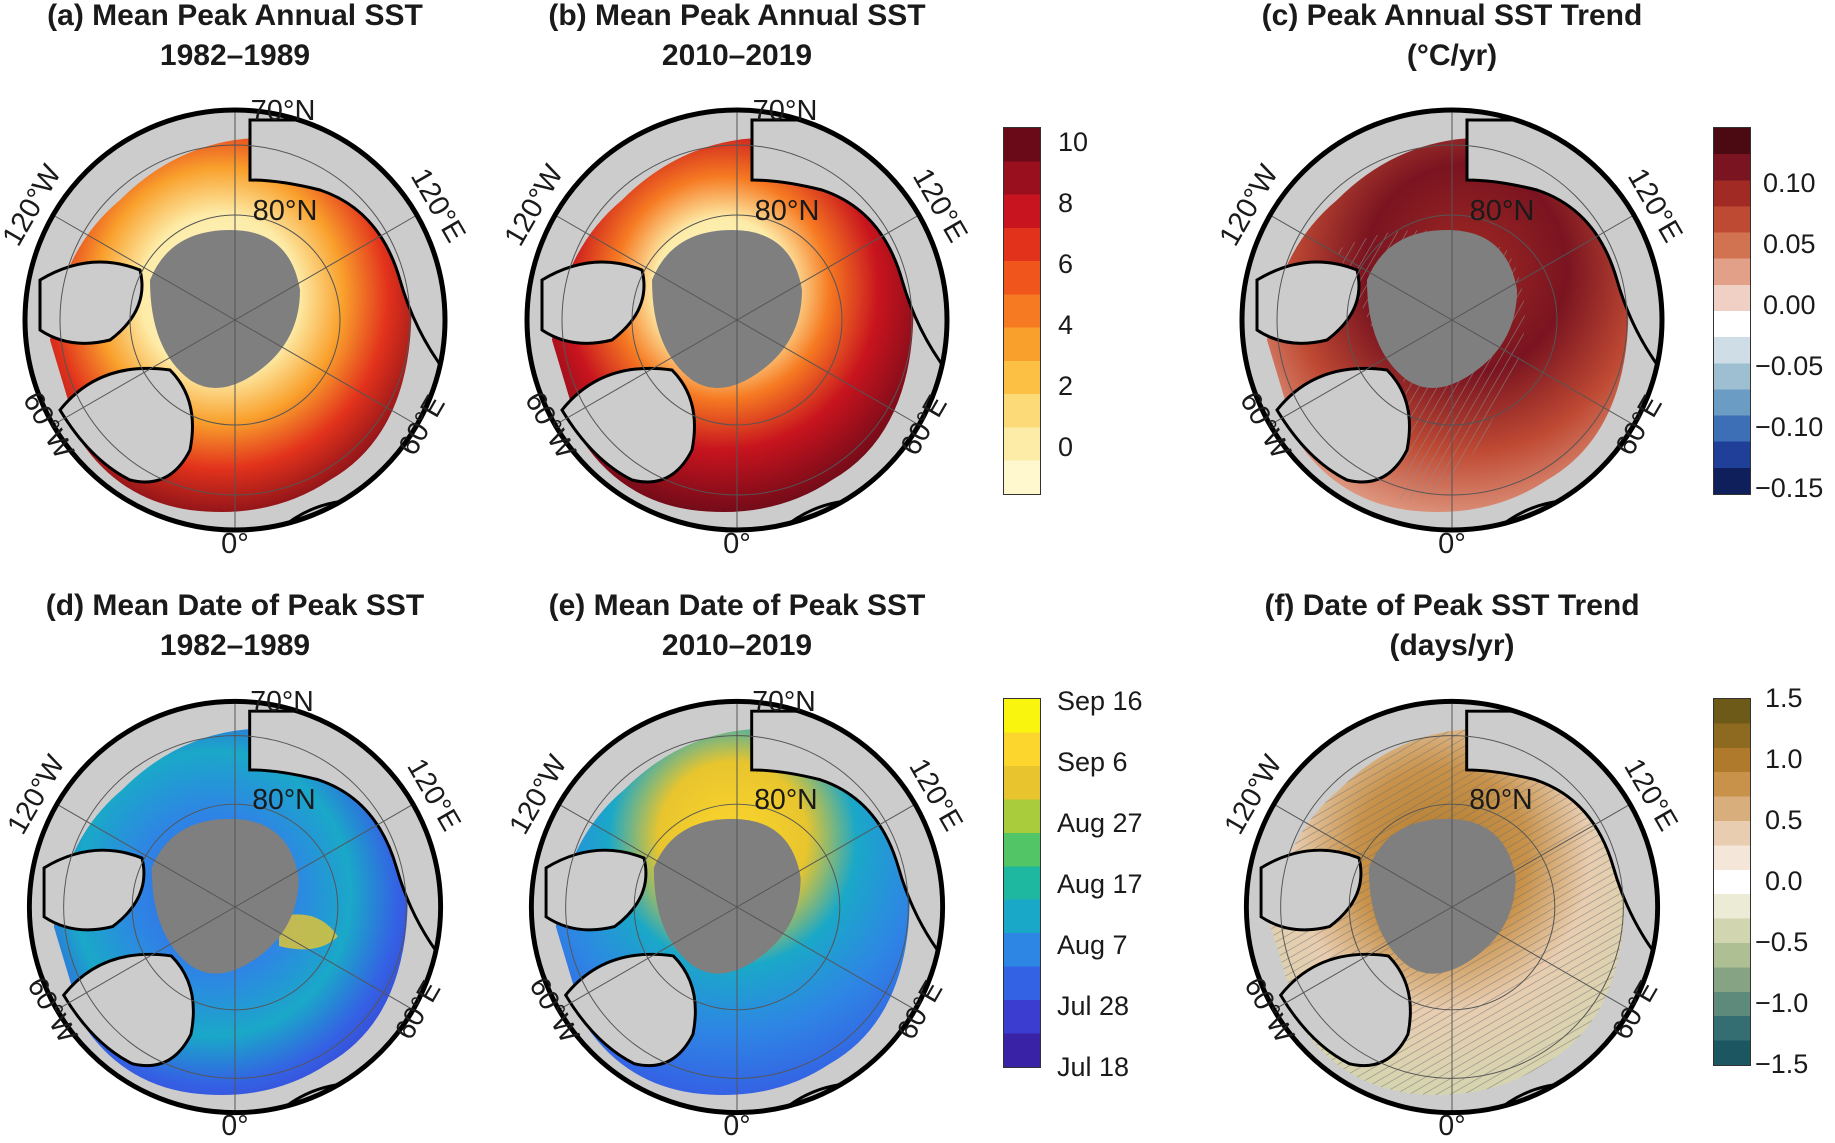 Image resolution: width=1835 pixels, height=1143 pixels. What do you see at coordinates (1345, 1010) in the screenshot?
I see `map-f-greenland` at bounding box center [1345, 1010].